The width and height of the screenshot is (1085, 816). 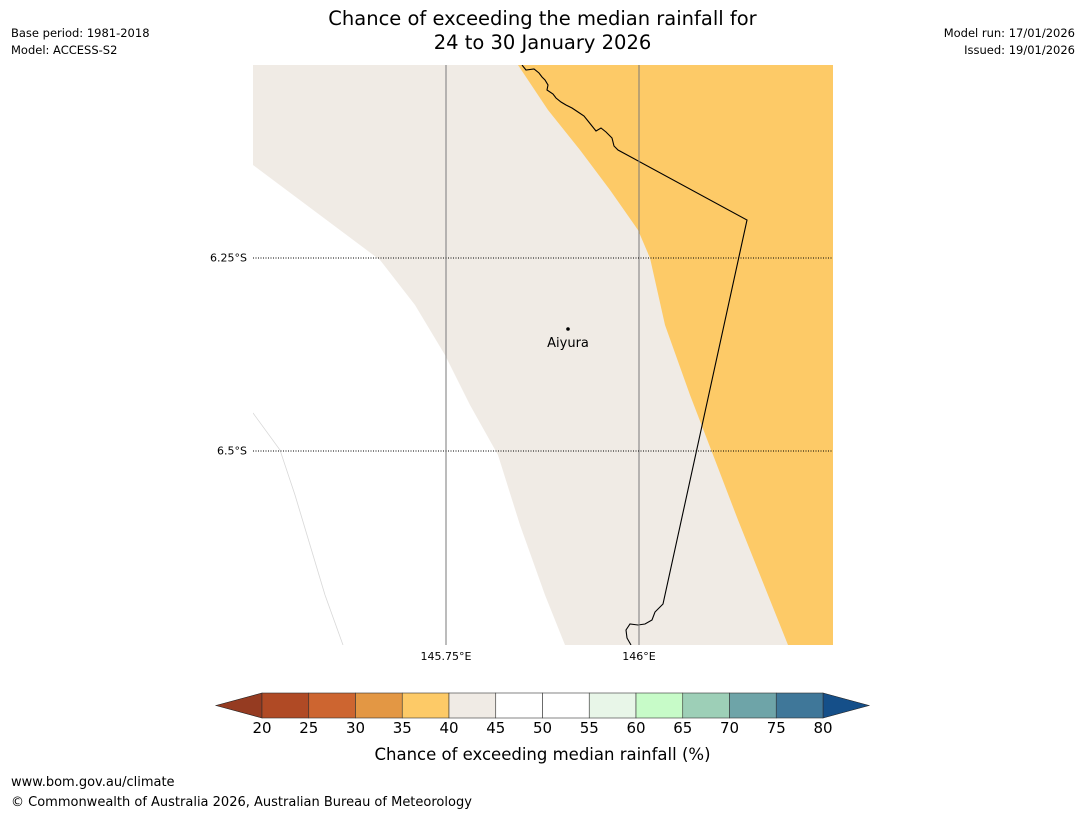 I want to click on colorbar-tick-label: 45, so click(x=496, y=728).